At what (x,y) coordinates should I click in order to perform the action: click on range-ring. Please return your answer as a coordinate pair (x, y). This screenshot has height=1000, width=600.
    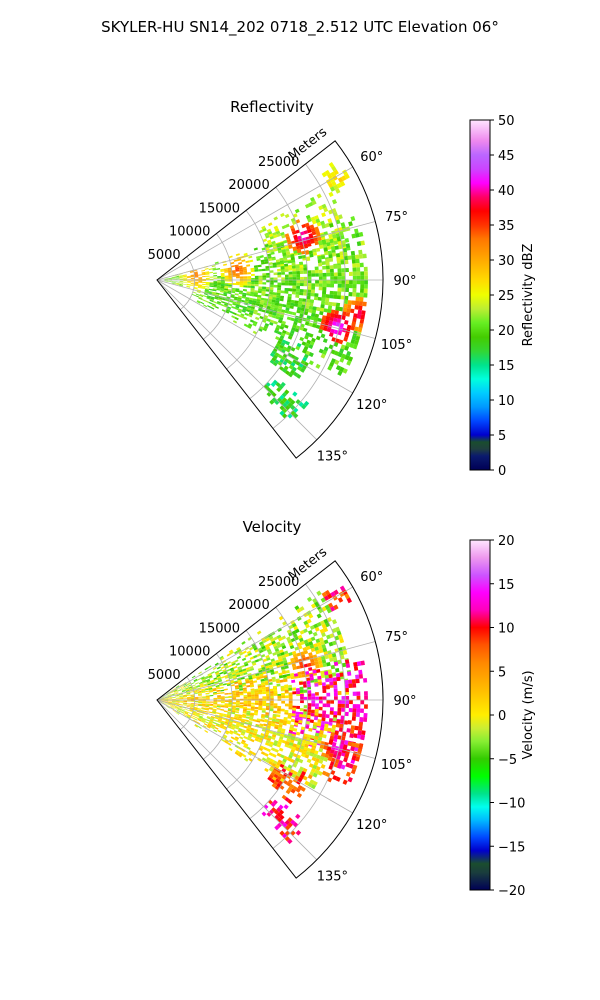
    Looking at the image, I should click on (279, 713).